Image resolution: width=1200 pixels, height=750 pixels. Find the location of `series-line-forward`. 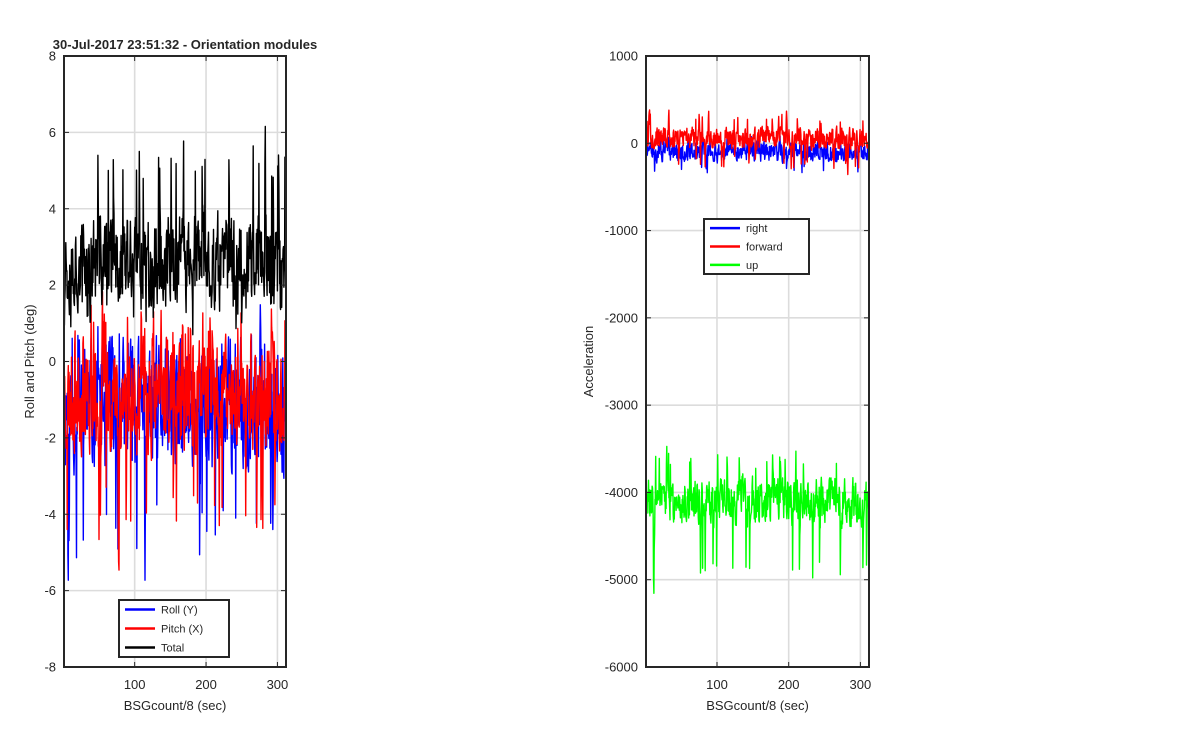

series-line-forward is located at coordinates (757, 142).